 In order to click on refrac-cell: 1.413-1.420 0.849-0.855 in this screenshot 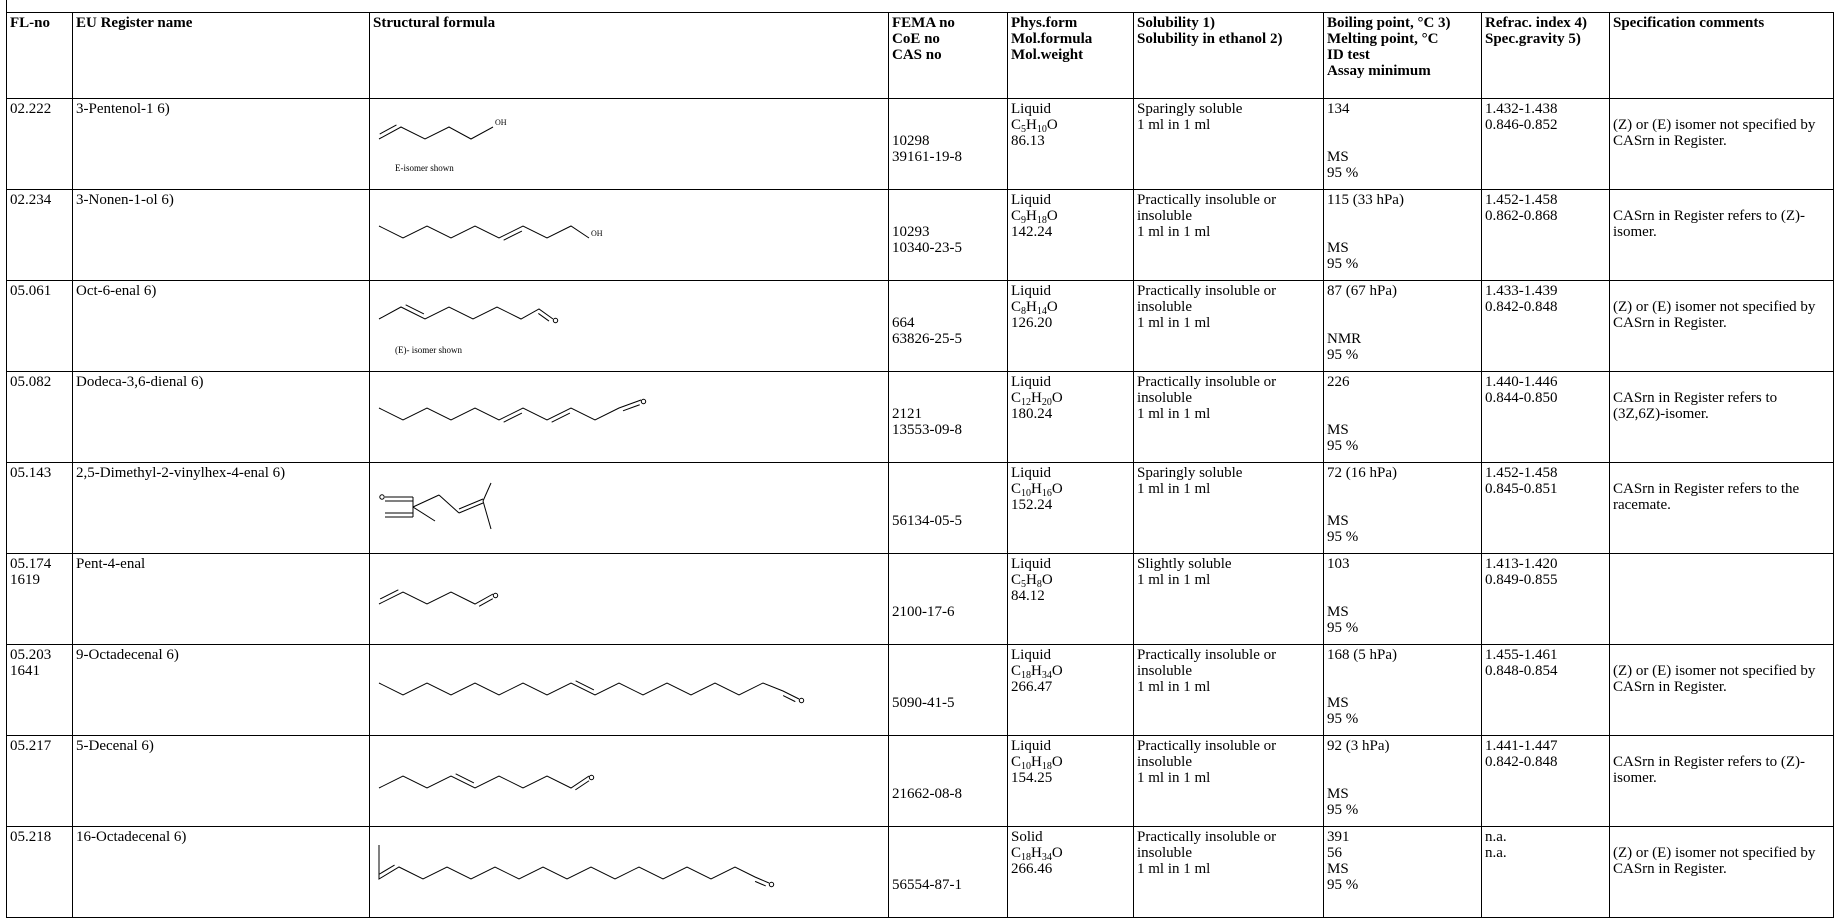, I will do `click(1546, 599)`.